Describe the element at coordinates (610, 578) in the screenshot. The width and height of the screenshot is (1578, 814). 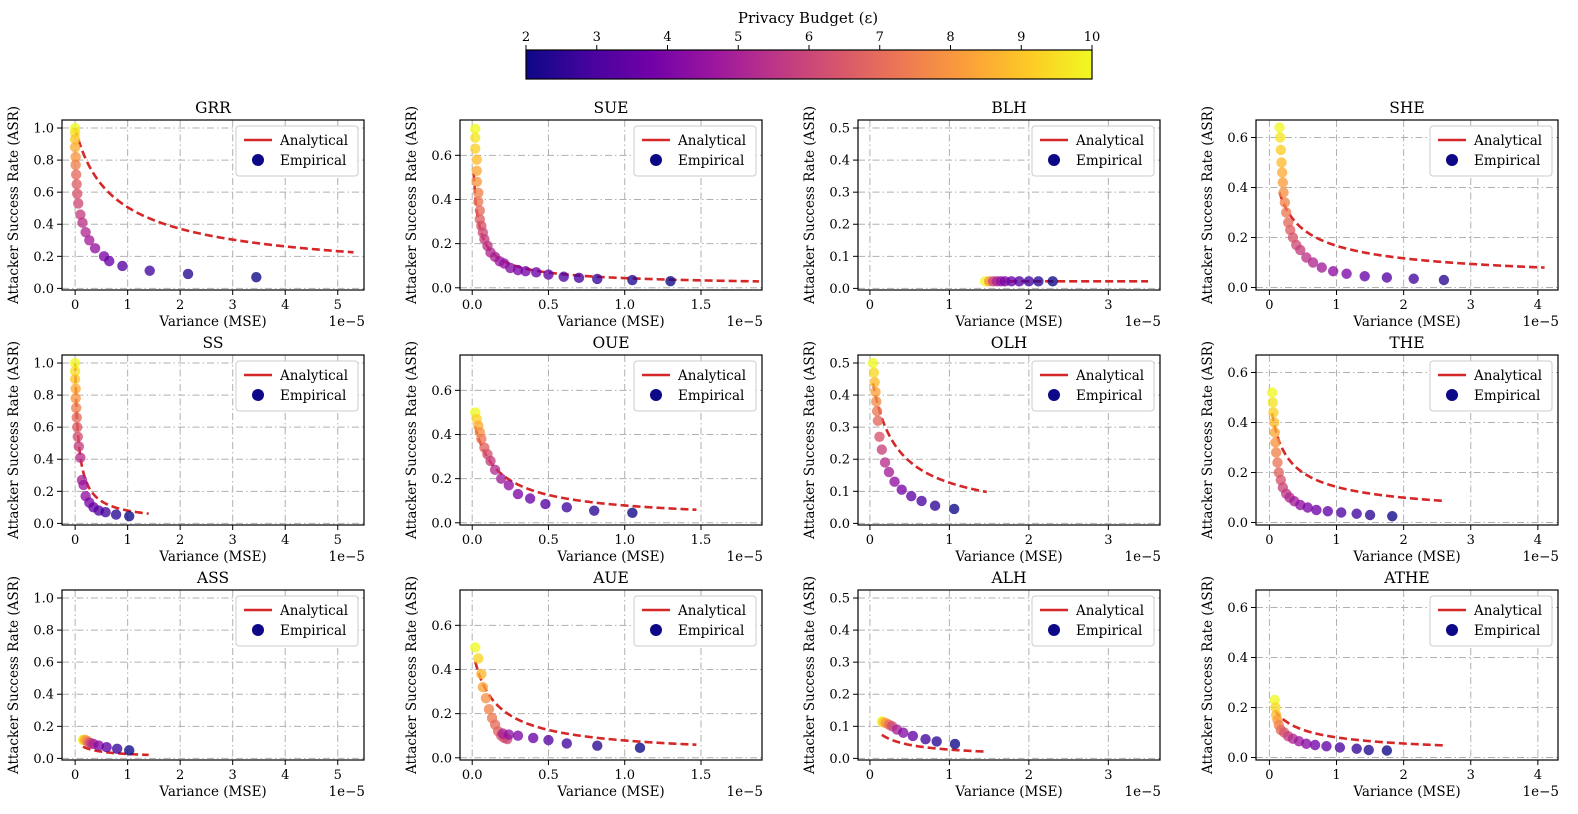
I see `subplot-title: AUE` at that location.